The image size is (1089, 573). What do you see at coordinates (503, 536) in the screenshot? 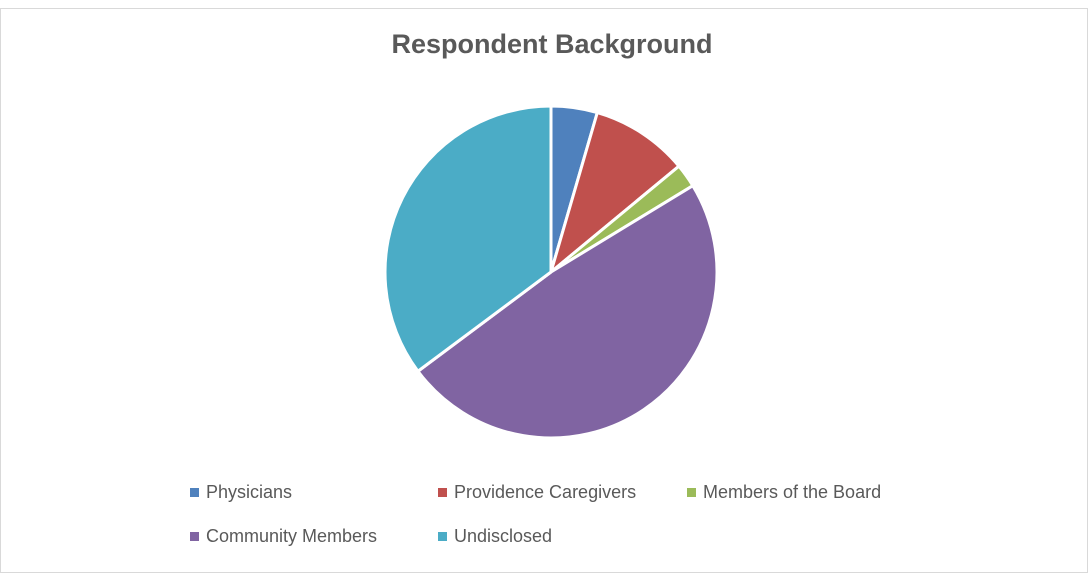
I see `legend-label: Undisclosed` at bounding box center [503, 536].